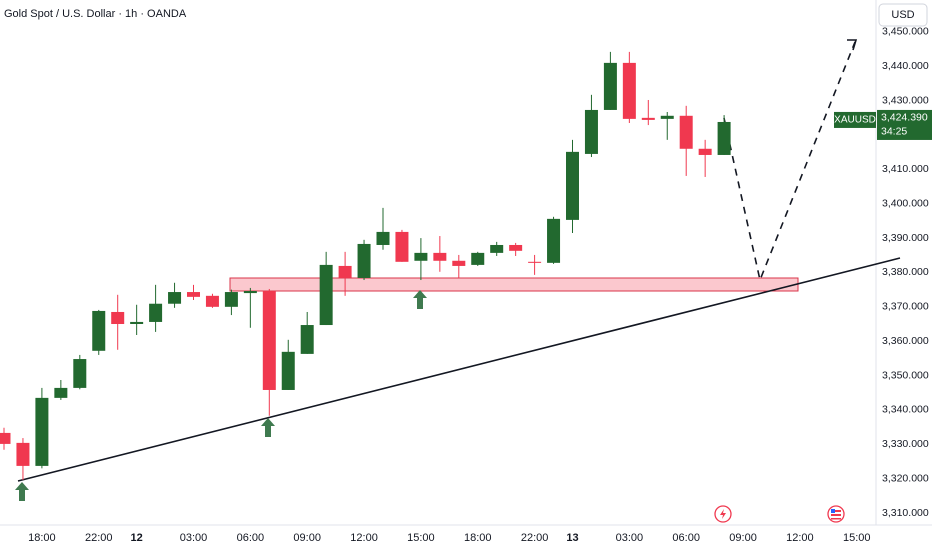 The height and width of the screenshot is (550, 932). What do you see at coordinates (904, 118) in the screenshot?
I see `price-label: 3,424.390` at bounding box center [904, 118].